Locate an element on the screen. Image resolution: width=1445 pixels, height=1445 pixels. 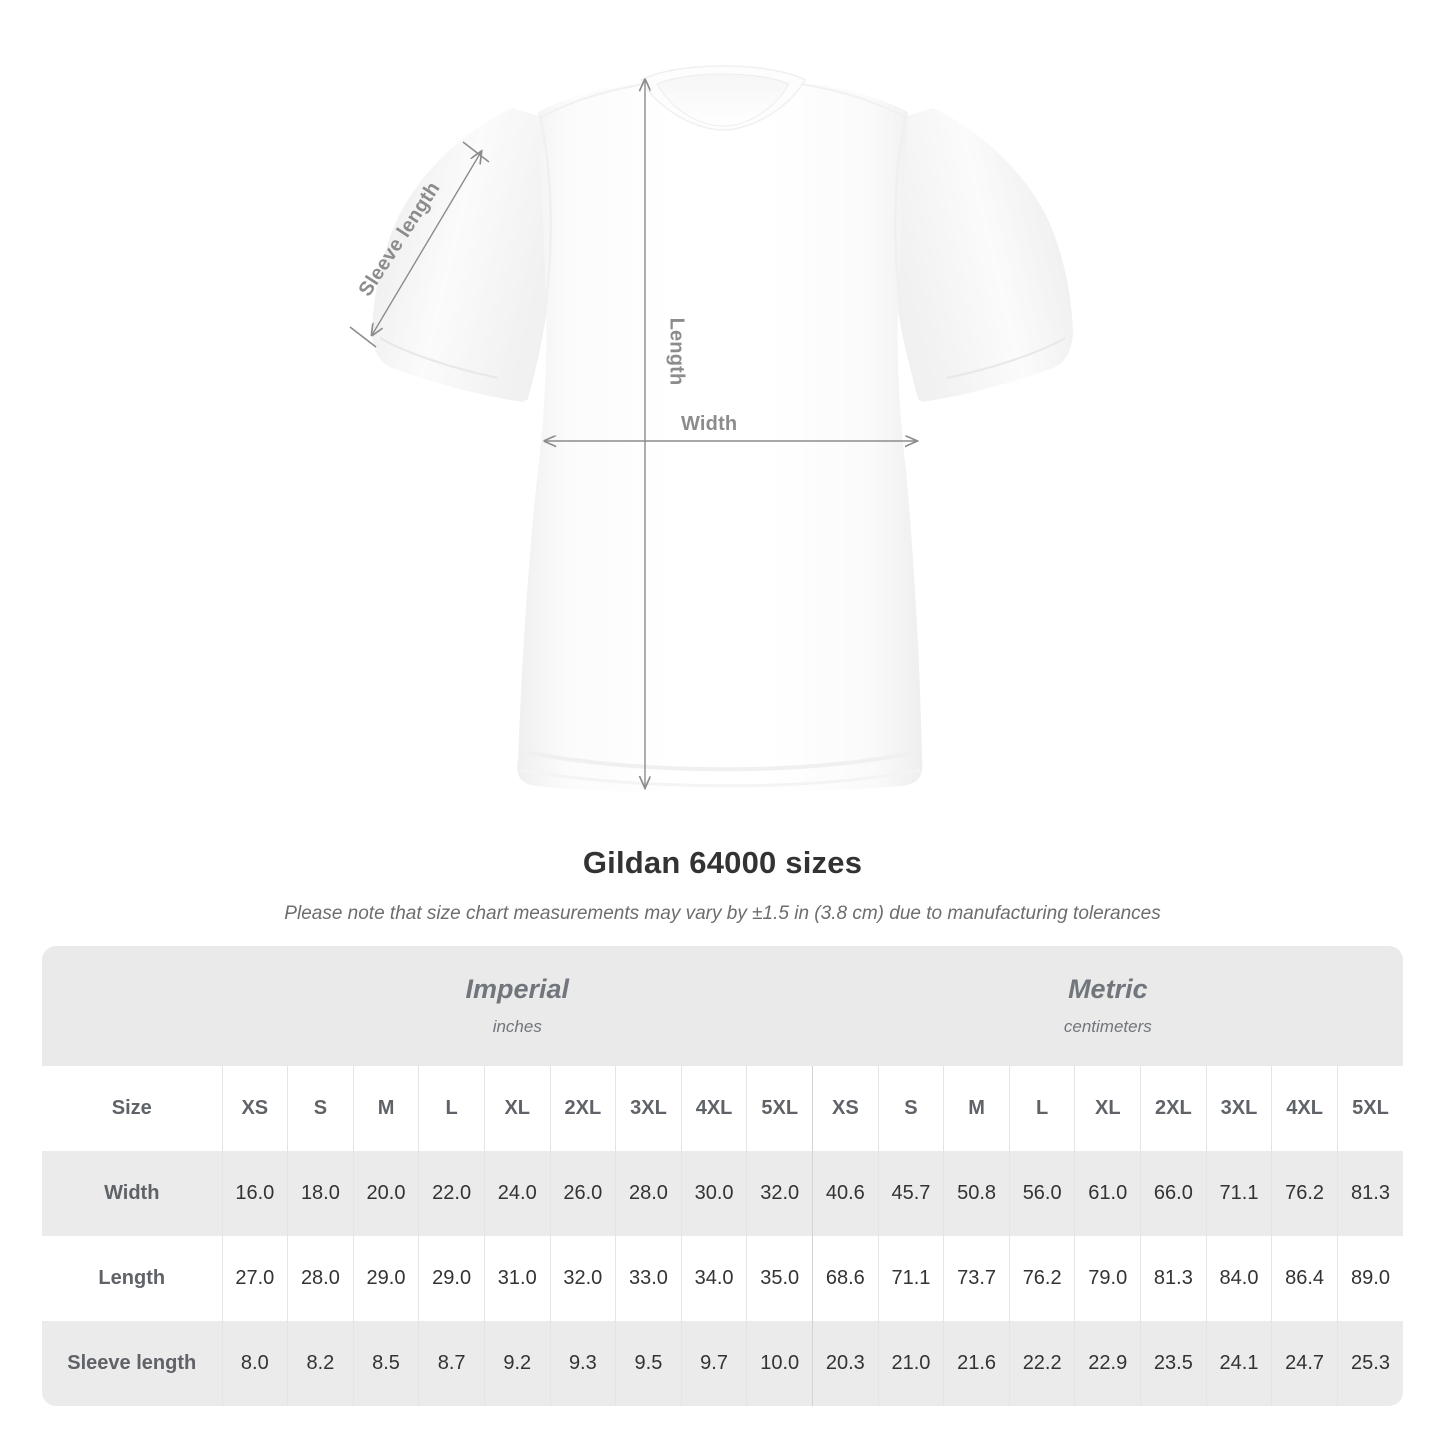
measurement-cell: 24.0 is located at coordinates (517, 1193).